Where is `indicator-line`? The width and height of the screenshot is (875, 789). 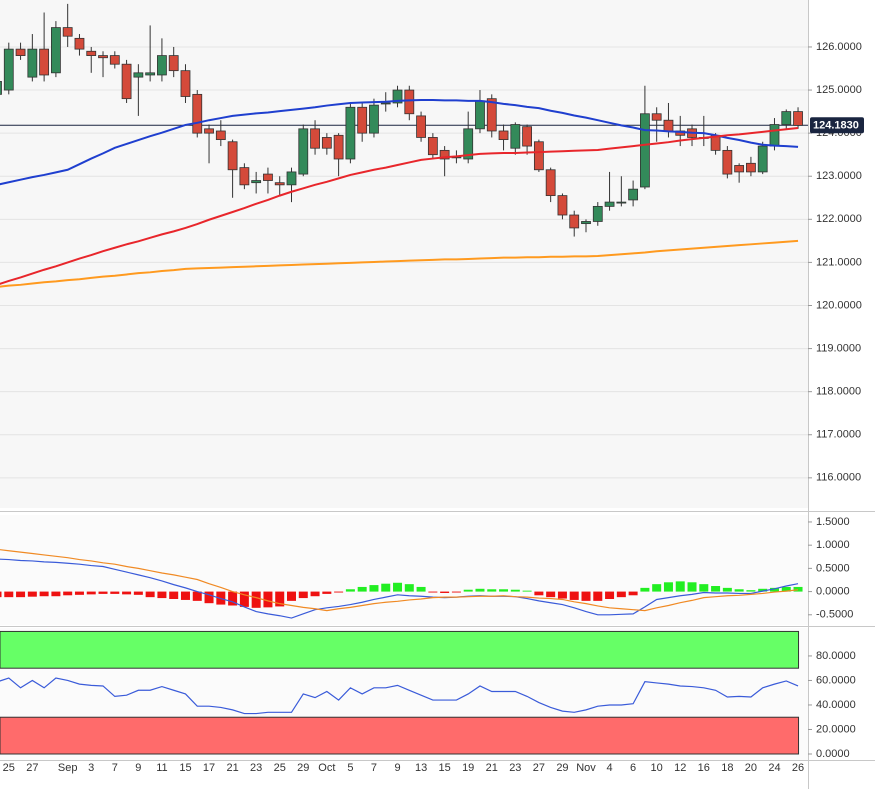
indicator-line is located at coordinates (399, 588).